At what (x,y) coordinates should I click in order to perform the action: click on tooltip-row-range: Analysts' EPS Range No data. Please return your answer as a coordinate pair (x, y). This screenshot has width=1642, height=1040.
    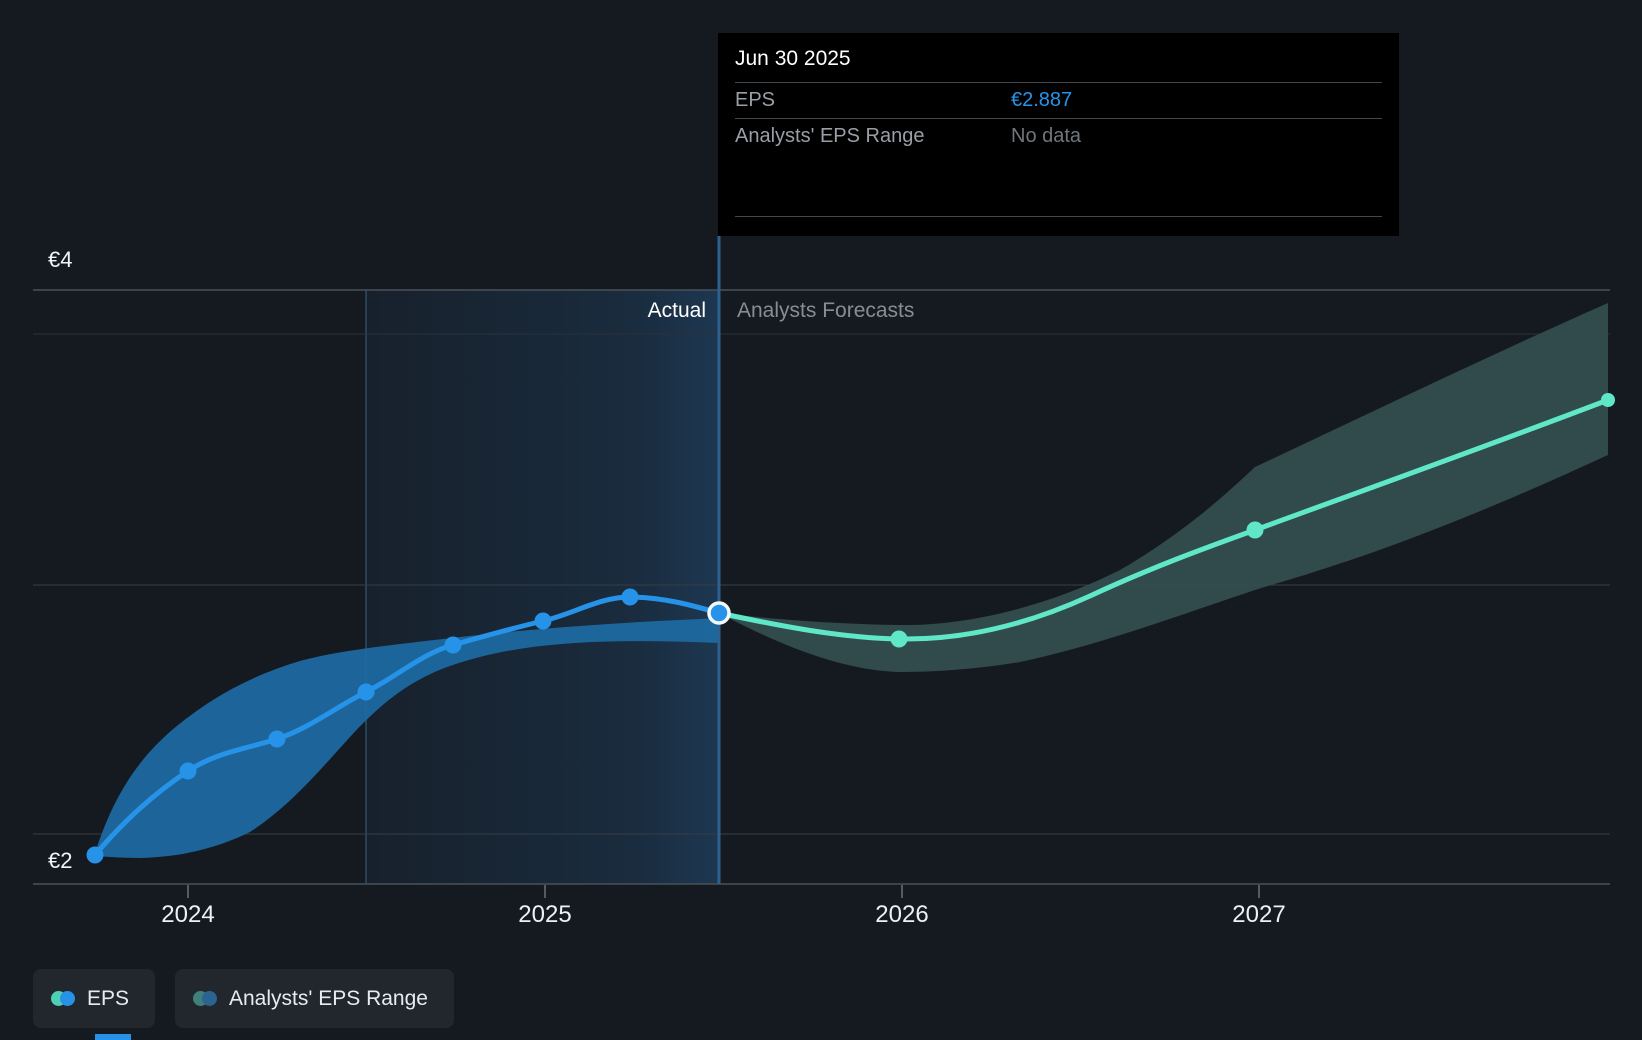
    Looking at the image, I should click on (1058, 136).